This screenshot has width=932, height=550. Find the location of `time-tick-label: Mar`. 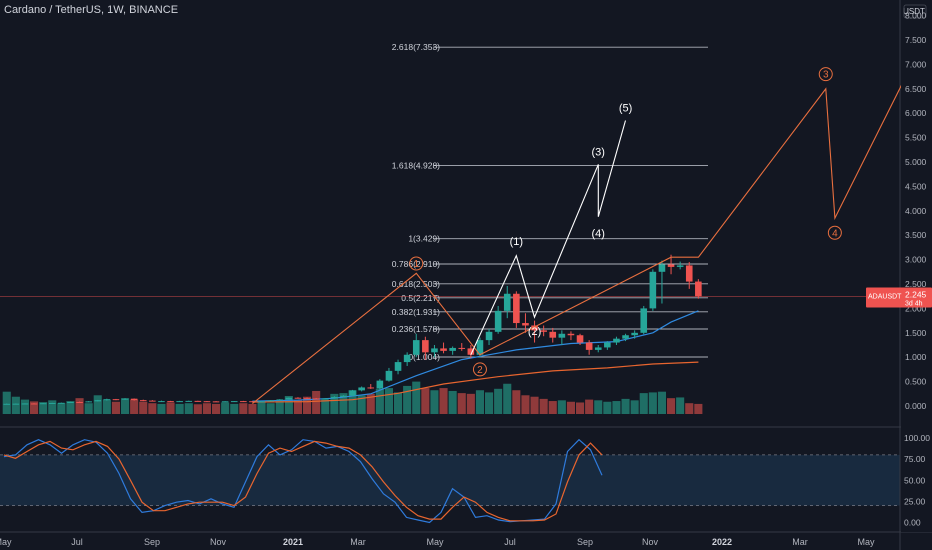

time-tick-label: Mar is located at coordinates (358, 542).